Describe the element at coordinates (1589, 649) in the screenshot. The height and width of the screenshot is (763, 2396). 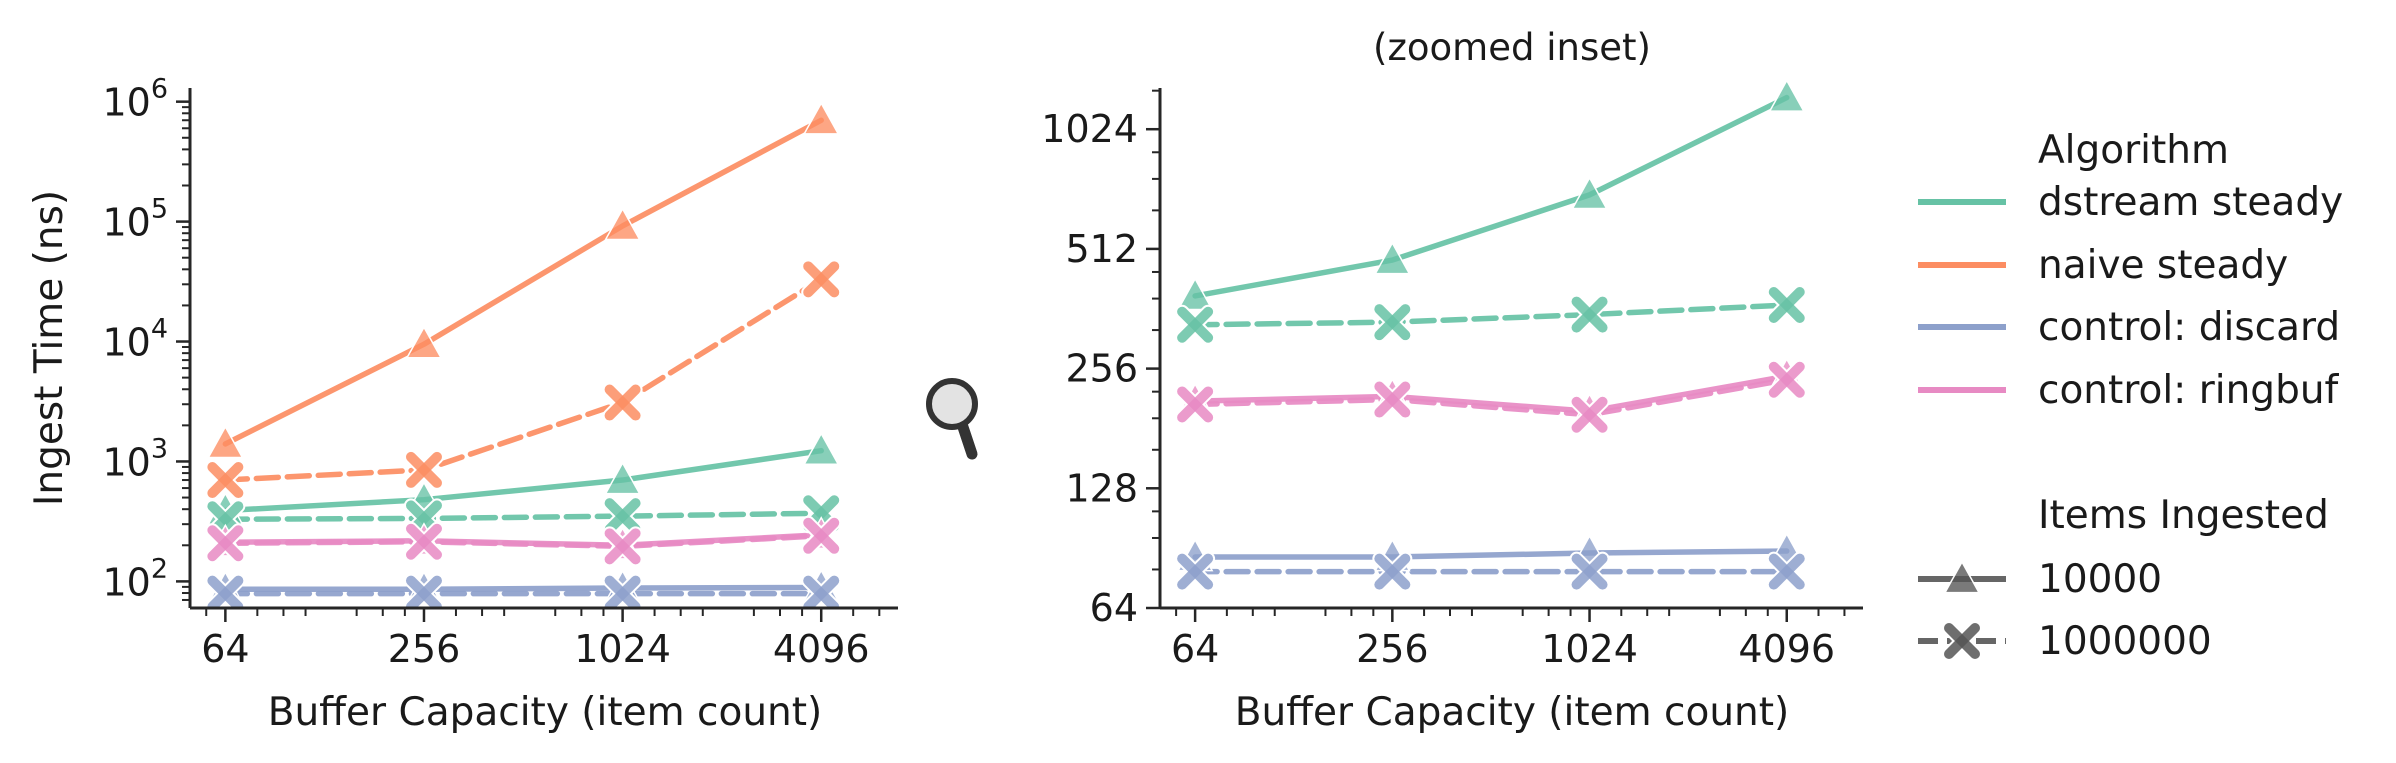
I see `inset-x-tick-label: 1024` at that location.